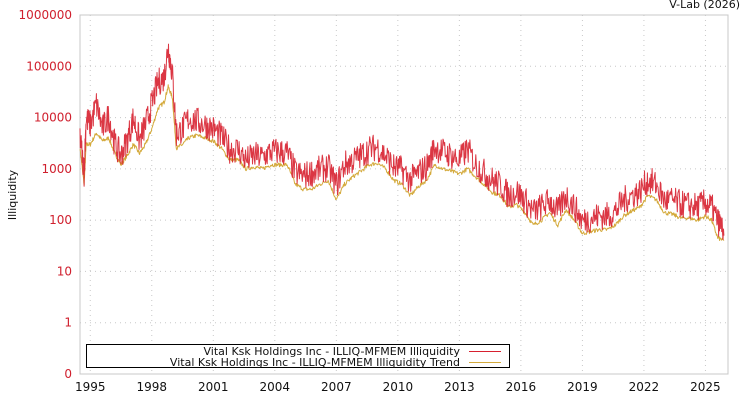 Image resolution: width=750 pixels, height=400 pixels. I want to click on y-tick-label: 10000, so click(53, 118).